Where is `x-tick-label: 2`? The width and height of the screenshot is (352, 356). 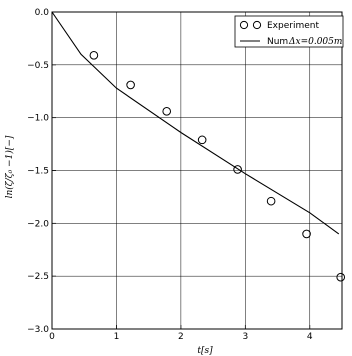
x-tick-label: 2 is located at coordinates (181, 337).